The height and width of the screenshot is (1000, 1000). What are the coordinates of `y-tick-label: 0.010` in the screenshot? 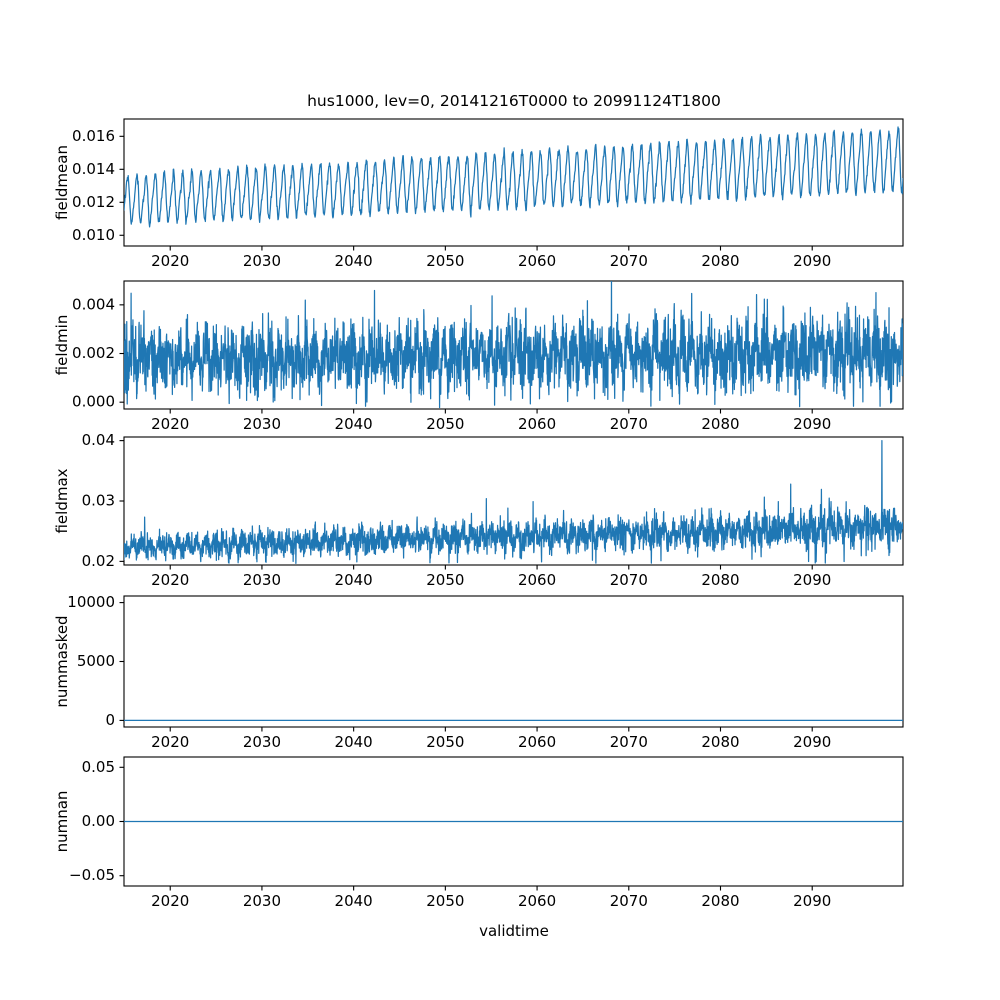 It's located at (93, 235).